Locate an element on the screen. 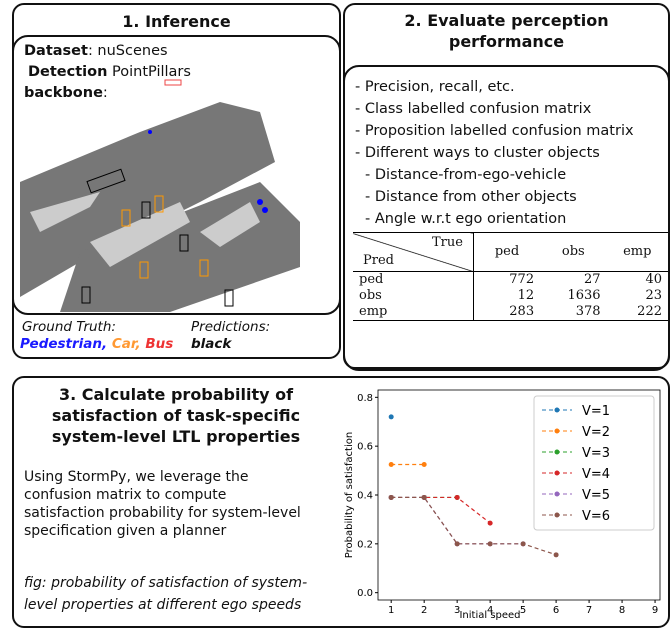  row-header: ped is located at coordinates (413, 279).